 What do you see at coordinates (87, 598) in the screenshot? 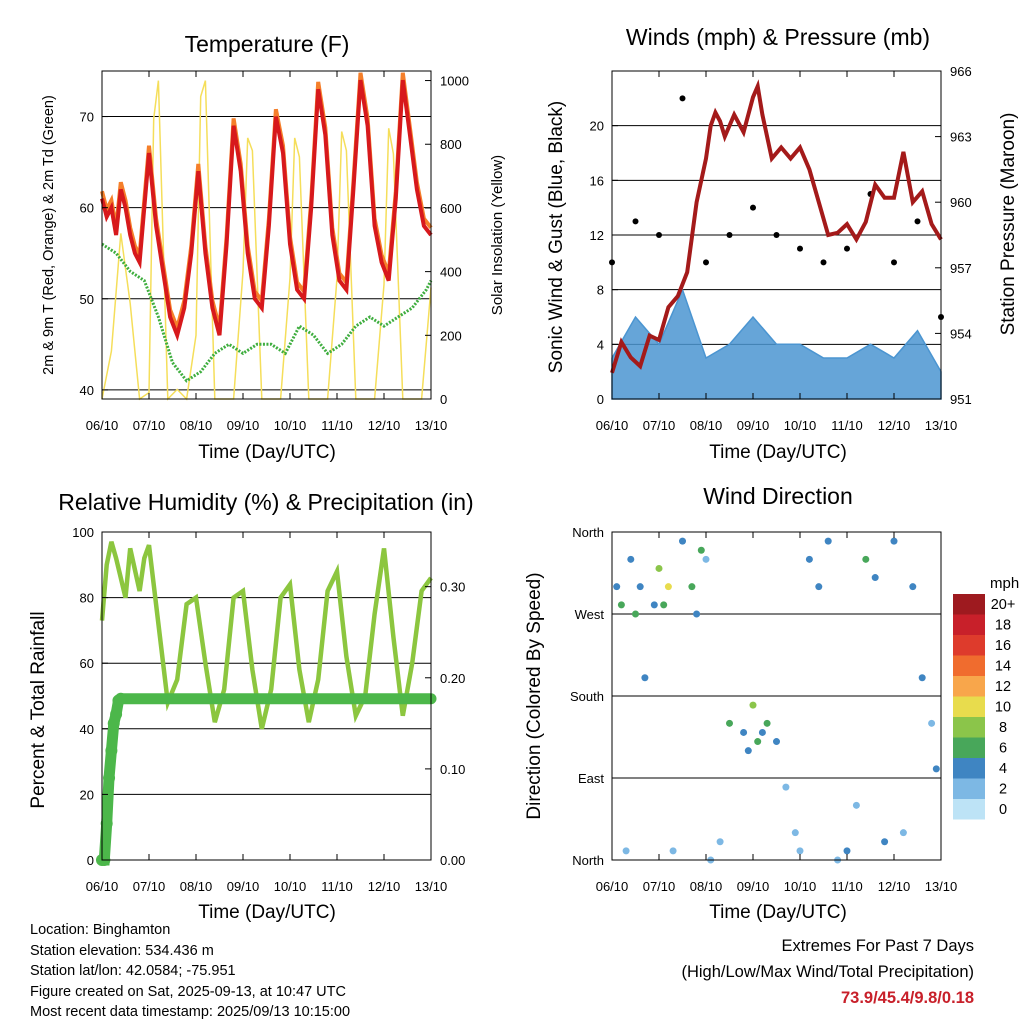
I see `y-tick-label: 80` at bounding box center [87, 598].